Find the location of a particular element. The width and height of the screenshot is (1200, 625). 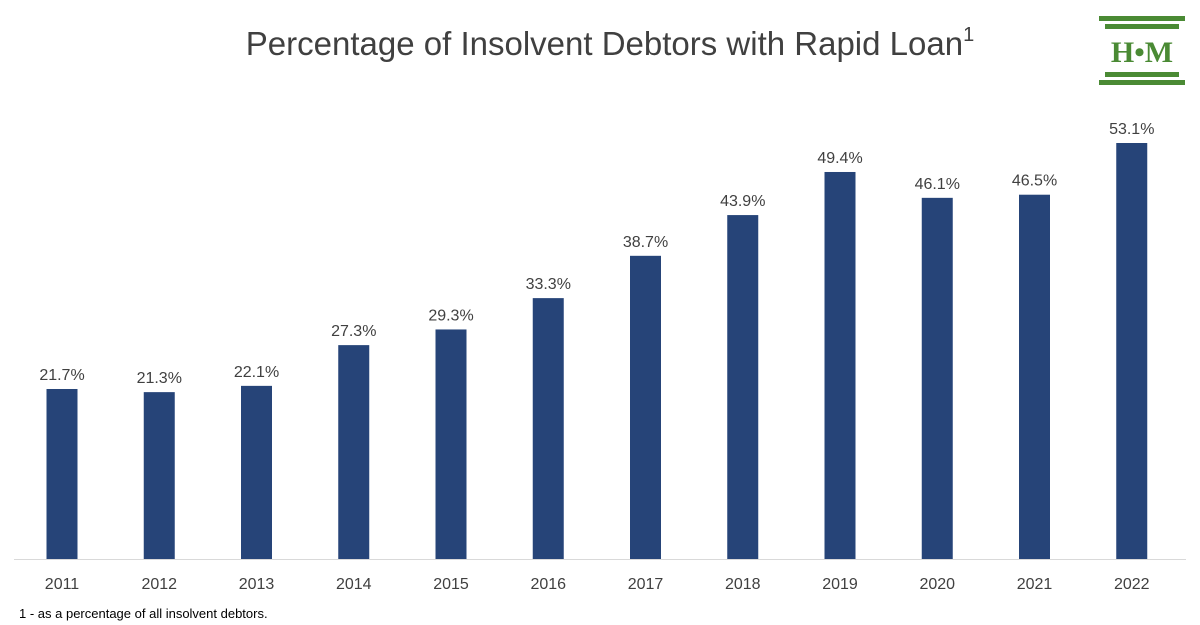

bar-2015 is located at coordinates (451, 444).